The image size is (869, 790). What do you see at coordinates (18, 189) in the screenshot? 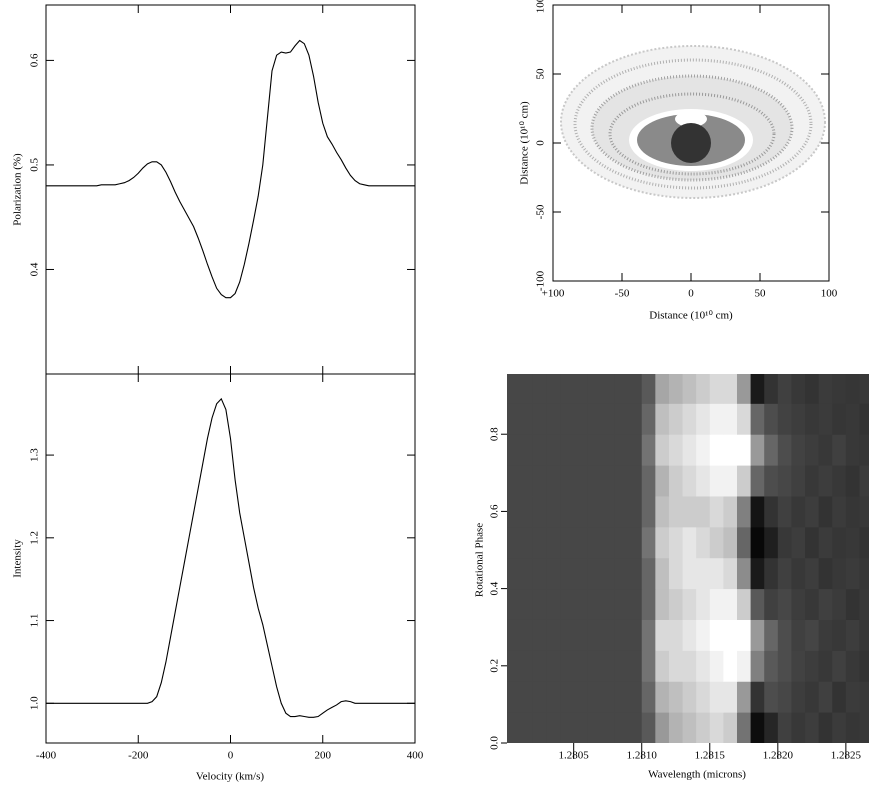
I see `y-axis-label: Polarization (%)` at bounding box center [18, 189].